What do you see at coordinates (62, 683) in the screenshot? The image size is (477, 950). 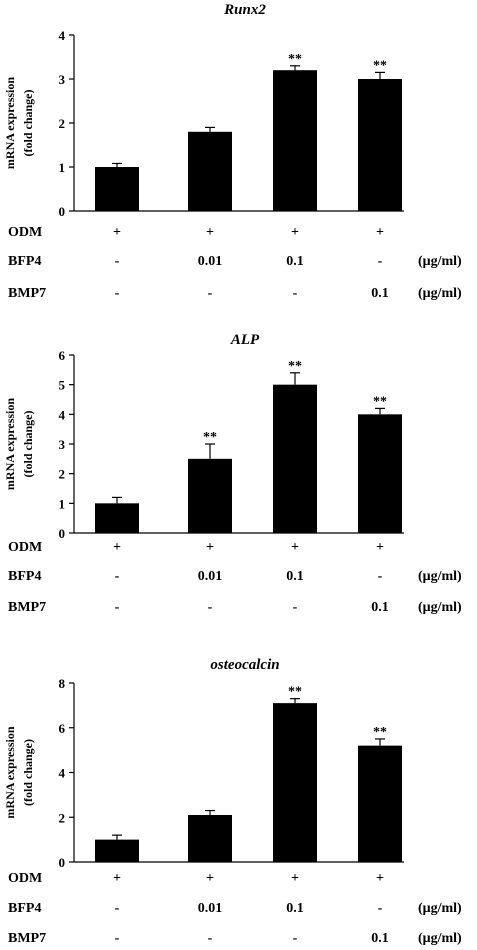 I see `y-tick-label: 8` at bounding box center [62, 683].